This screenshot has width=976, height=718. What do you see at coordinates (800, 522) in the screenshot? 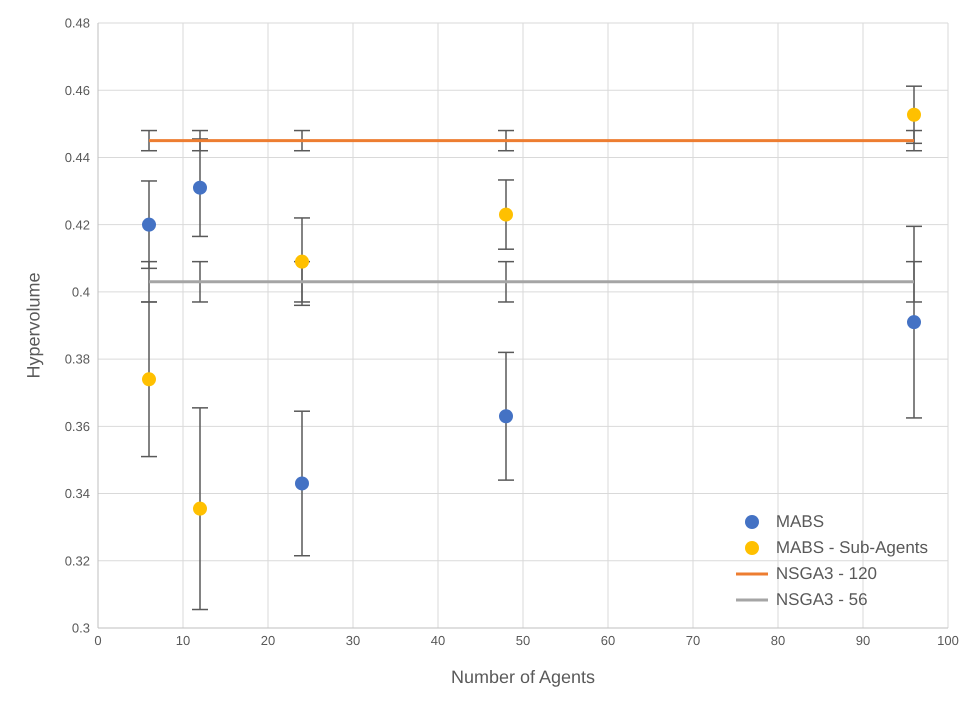
I see `legend-label: MABS` at bounding box center [800, 522].